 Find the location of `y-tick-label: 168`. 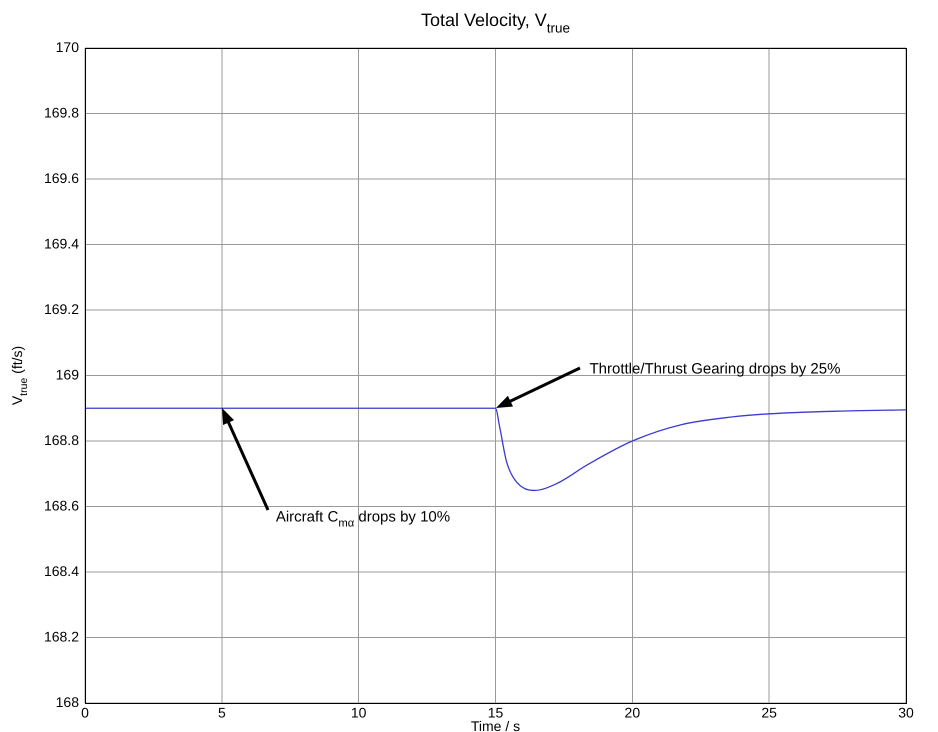

y-tick-label: 168 is located at coordinates (68, 702).